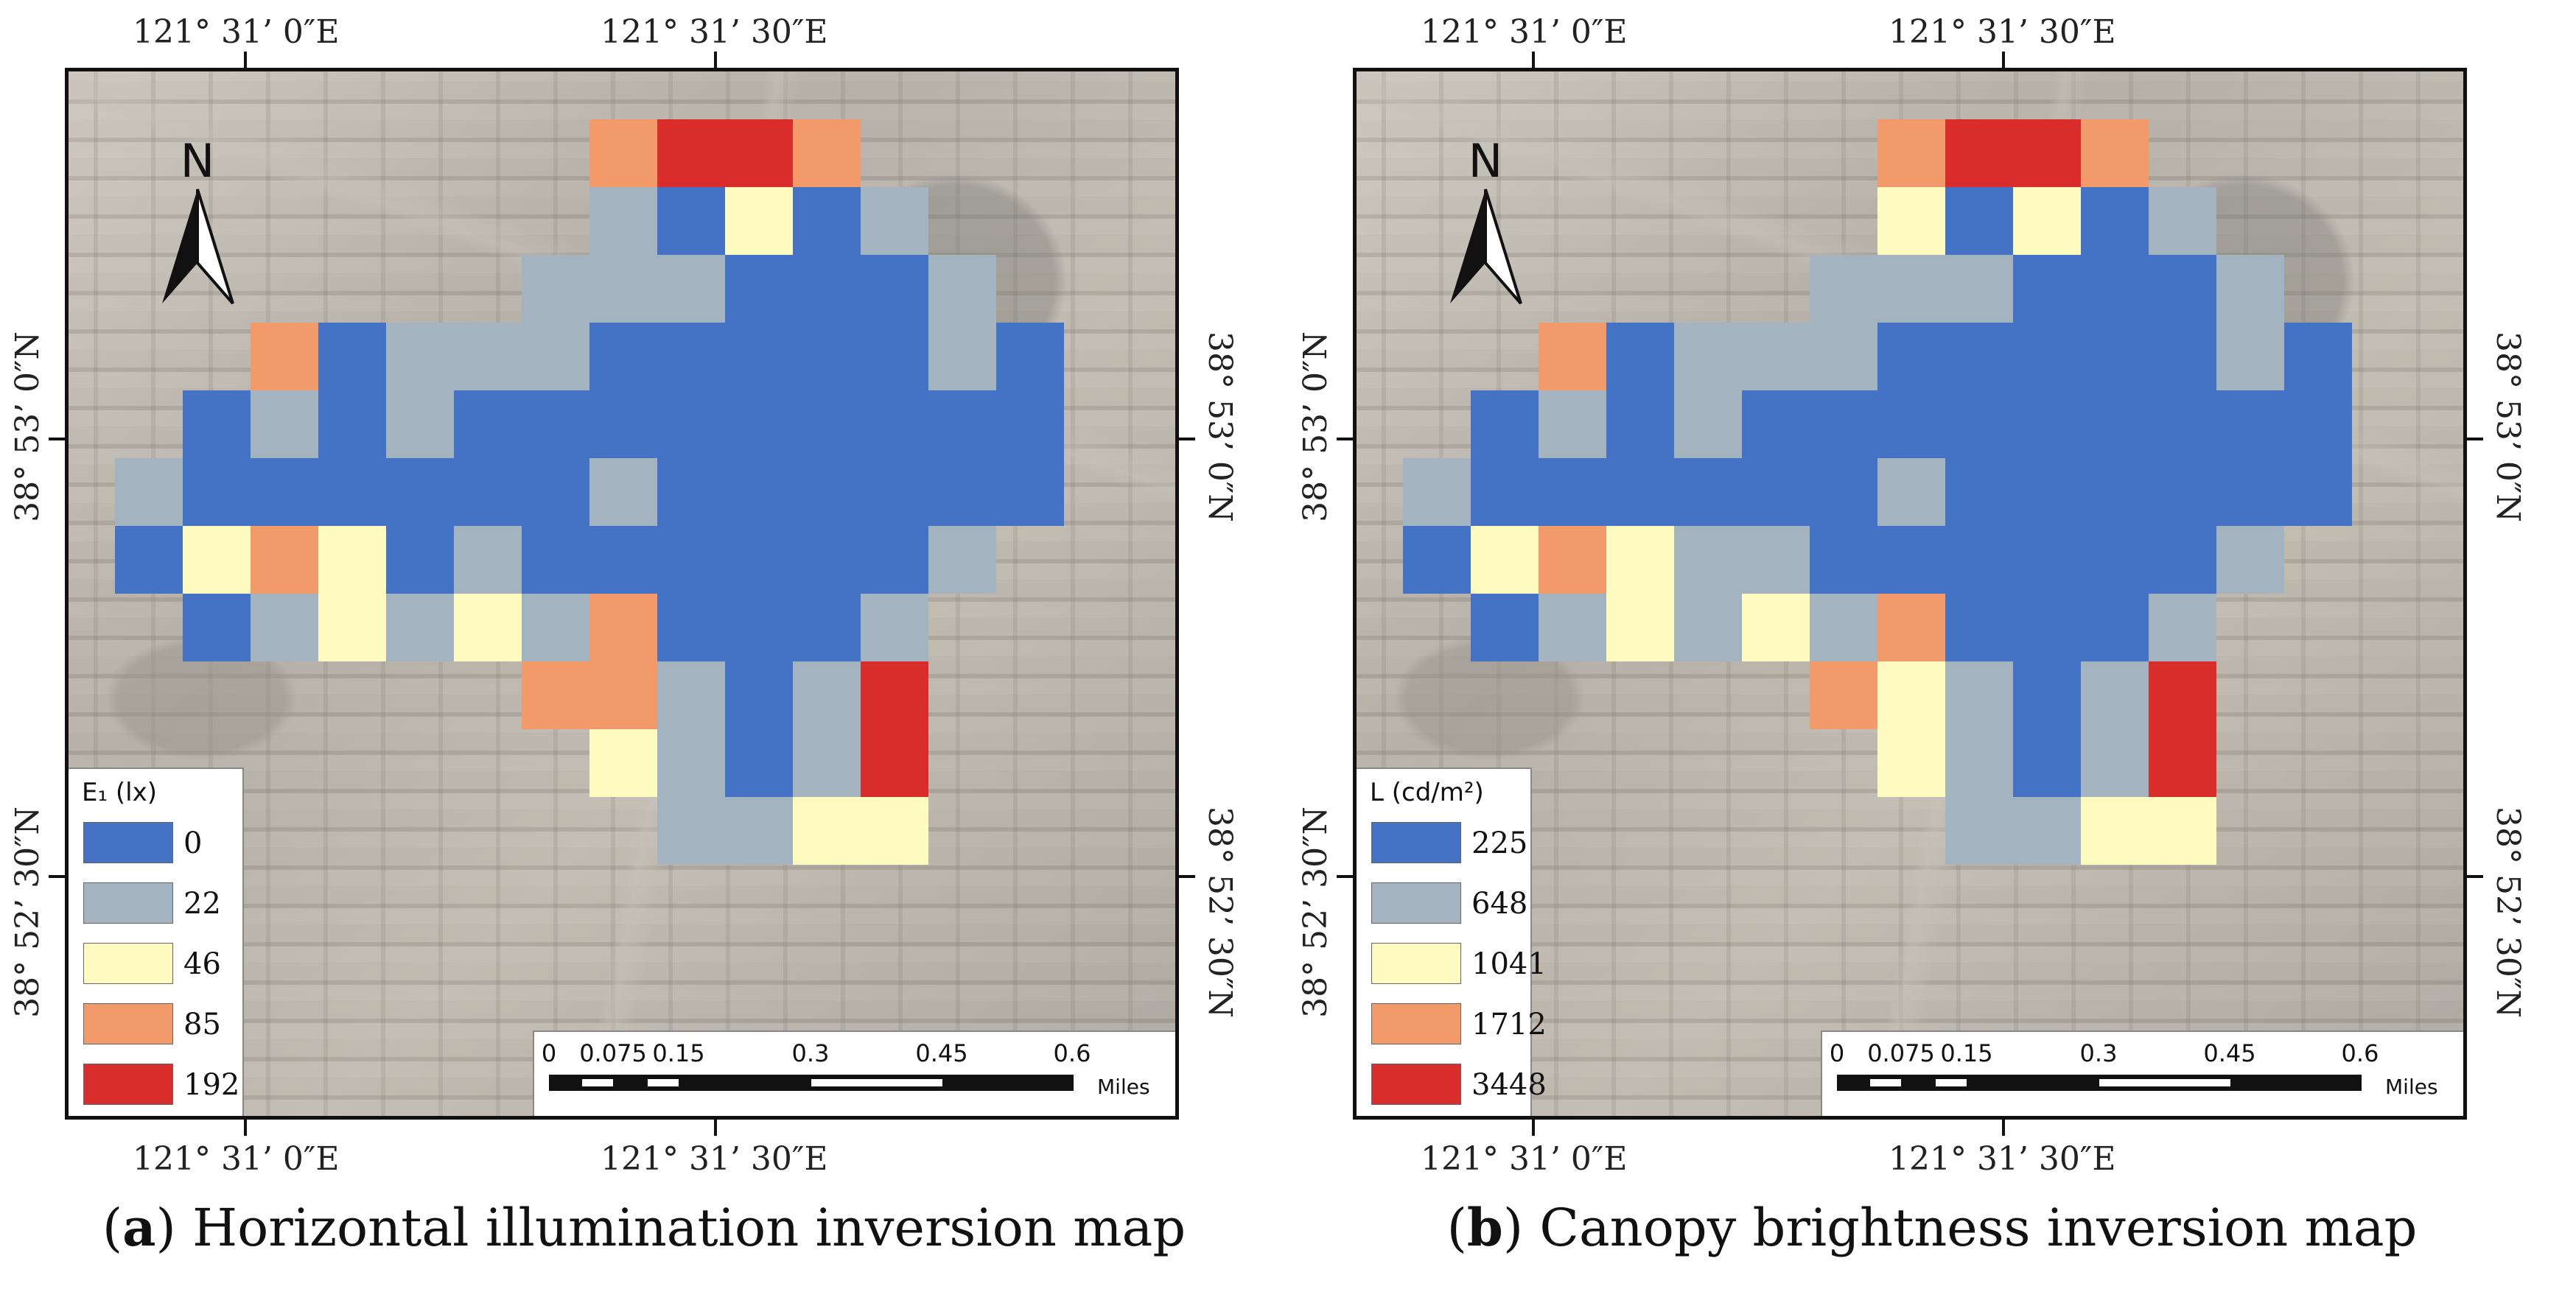 Image resolution: width=2576 pixels, height=1289 pixels. I want to click on legend-label: 46, so click(202, 964).